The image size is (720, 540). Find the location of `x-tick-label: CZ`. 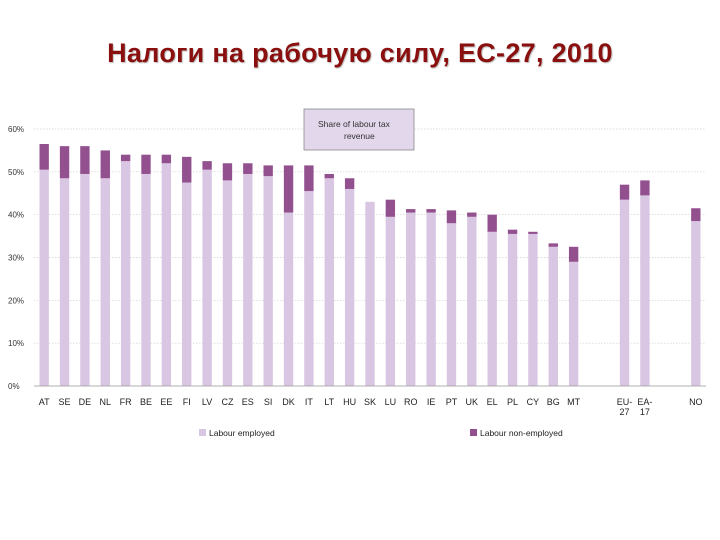

x-tick-label: CZ is located at coordinates (227, 402).